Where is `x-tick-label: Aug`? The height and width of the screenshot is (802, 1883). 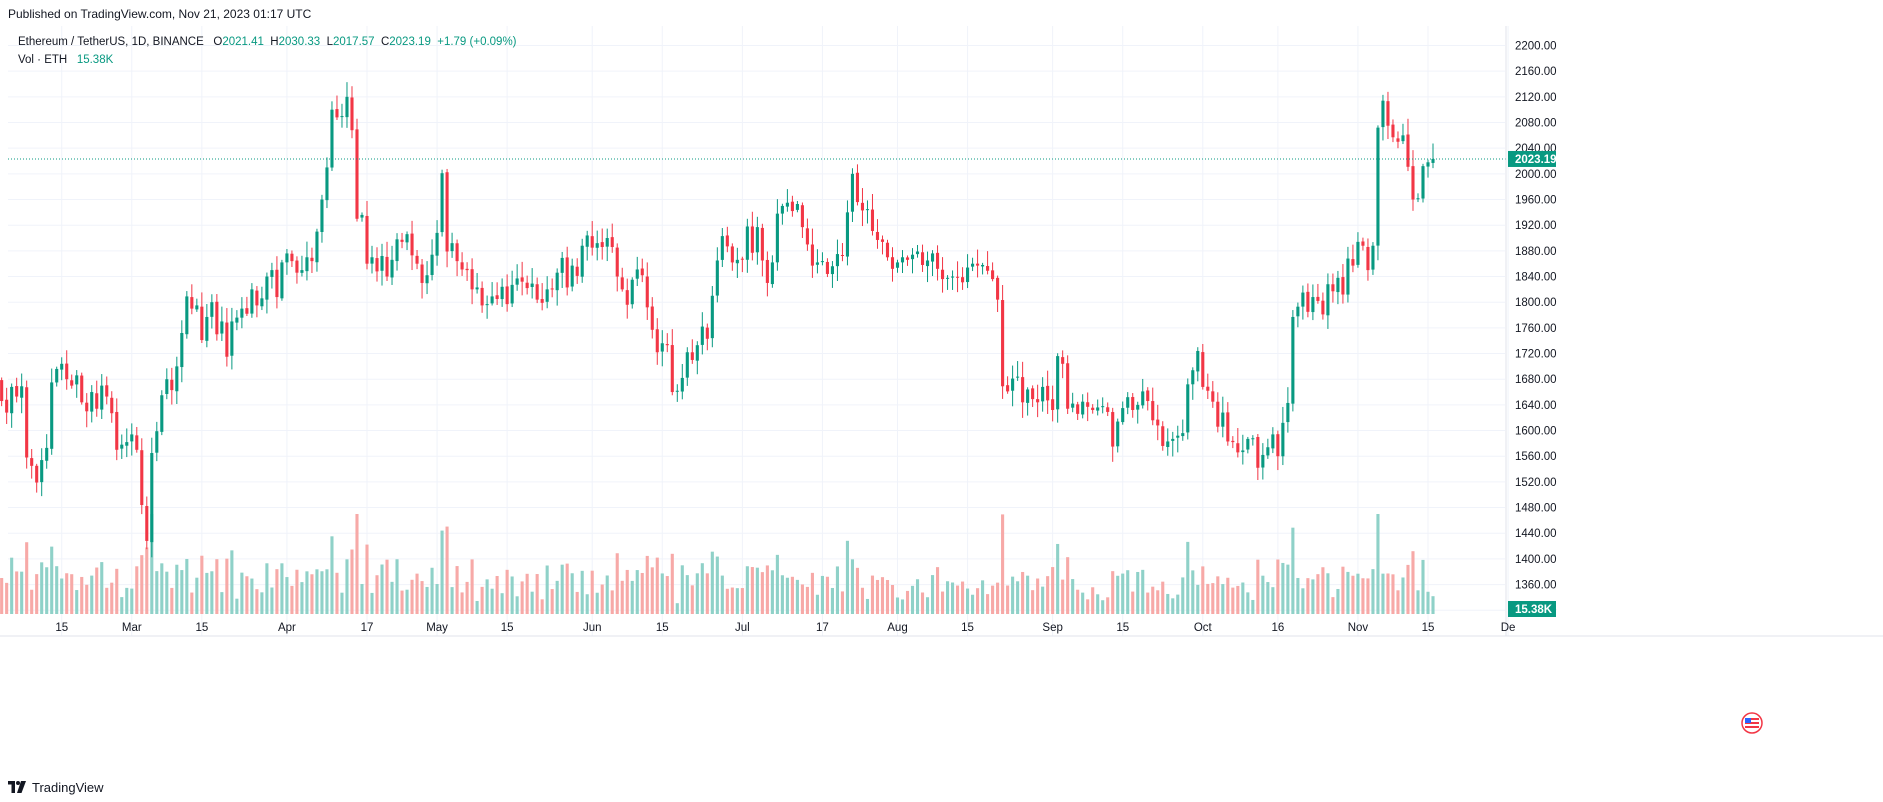 x-tick-label: Aug is located at coordinates (897, 628).